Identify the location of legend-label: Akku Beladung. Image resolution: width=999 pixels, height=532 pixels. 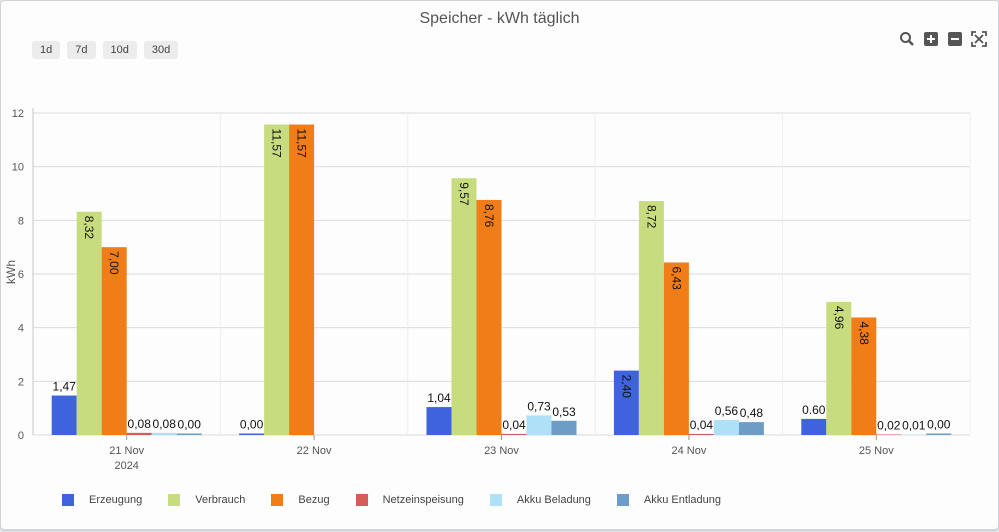
(553, 500).